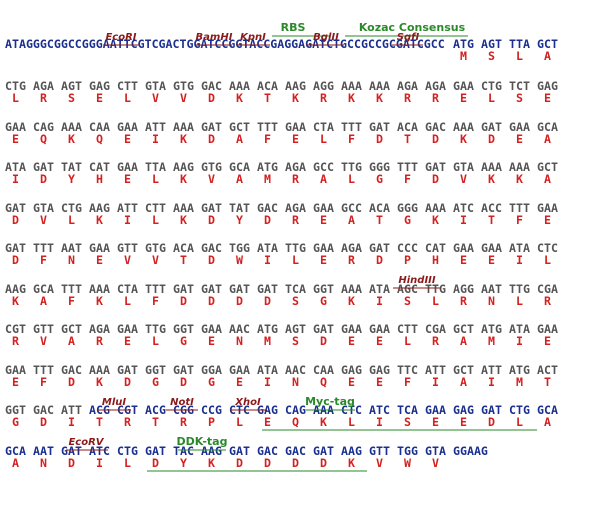 The image size is (600, 529). Describe the element at coordinates (295, 329) in the screenshot. I see `codon: AGT` at that location.